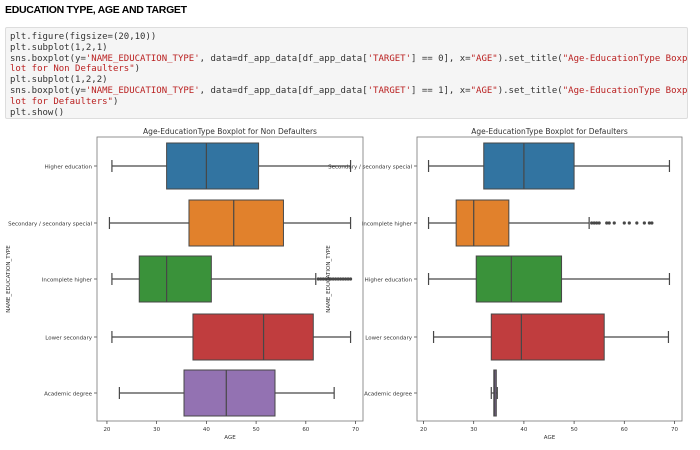  Describe the element at coordinates (59, 80) in the screenshot. I see `code-text: plt.subplot(1,2,2)` at that location.